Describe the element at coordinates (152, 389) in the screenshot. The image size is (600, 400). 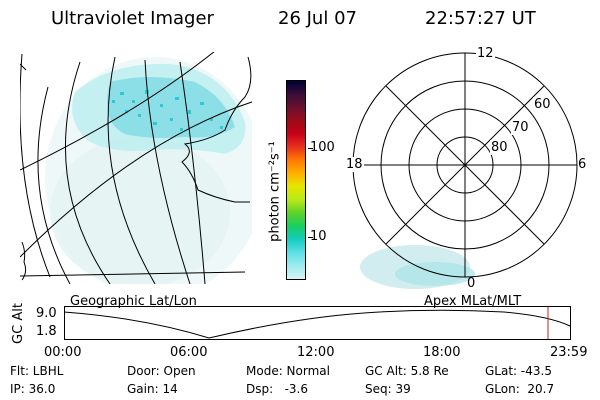
I see `info-gain: Gain: 14` at that location.